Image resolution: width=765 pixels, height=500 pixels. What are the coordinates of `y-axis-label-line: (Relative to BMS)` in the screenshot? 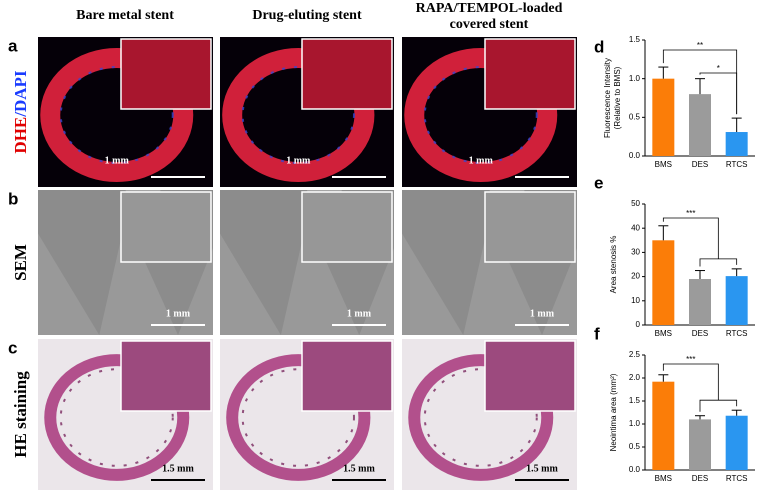 It's located at (617, 97).